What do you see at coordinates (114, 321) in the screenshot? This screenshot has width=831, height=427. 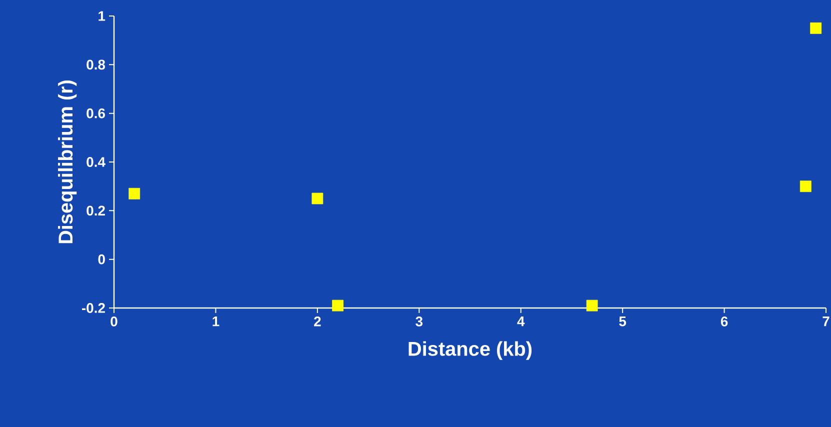 I see `x-tick-label: 0` at bounding box center [114, 321].